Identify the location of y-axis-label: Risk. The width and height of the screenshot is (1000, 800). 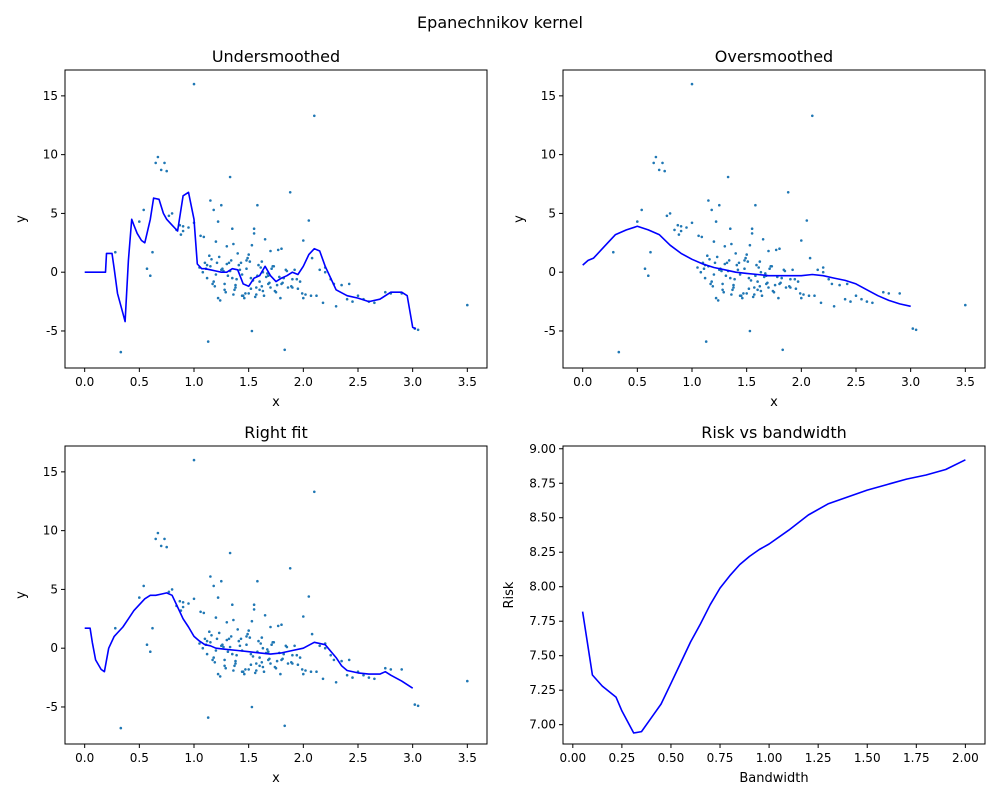
(509, 594).